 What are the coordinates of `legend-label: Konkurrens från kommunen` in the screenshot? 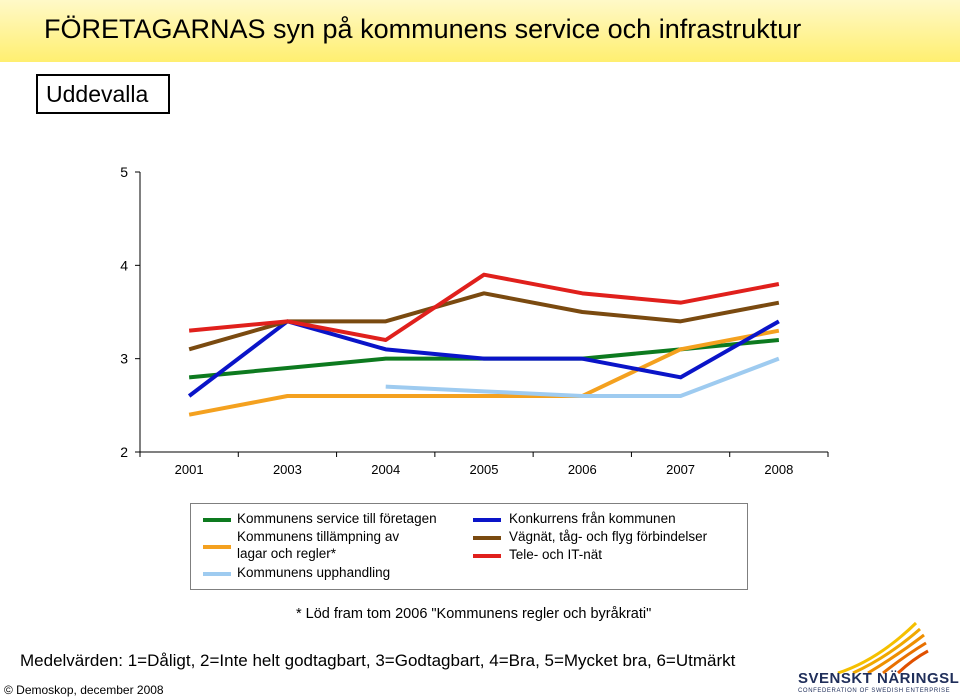 It's located at (592, 518).